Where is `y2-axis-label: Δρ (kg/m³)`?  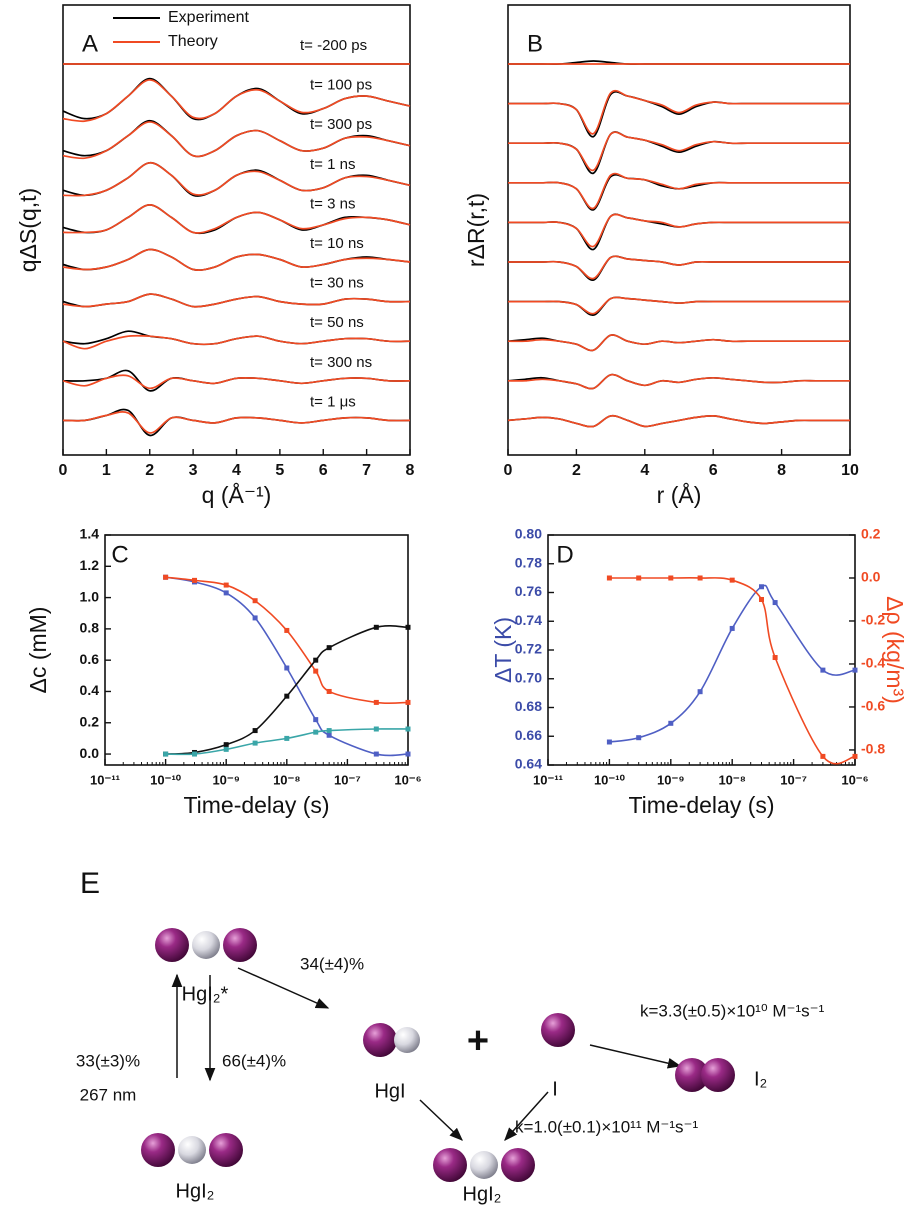
y2-axis-label: Δρ (kg/m³) is located at coordinates (895, 650).